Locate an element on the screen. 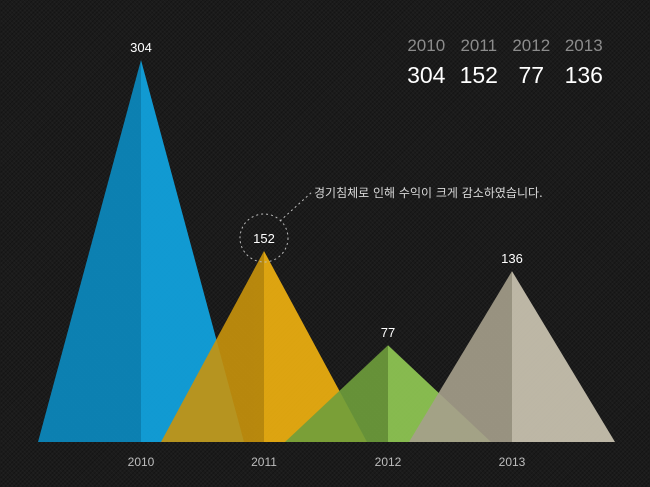 The width and height of the screenshot is (650, 487). data-label-2012: 77 is located at coordinates (388, 332).